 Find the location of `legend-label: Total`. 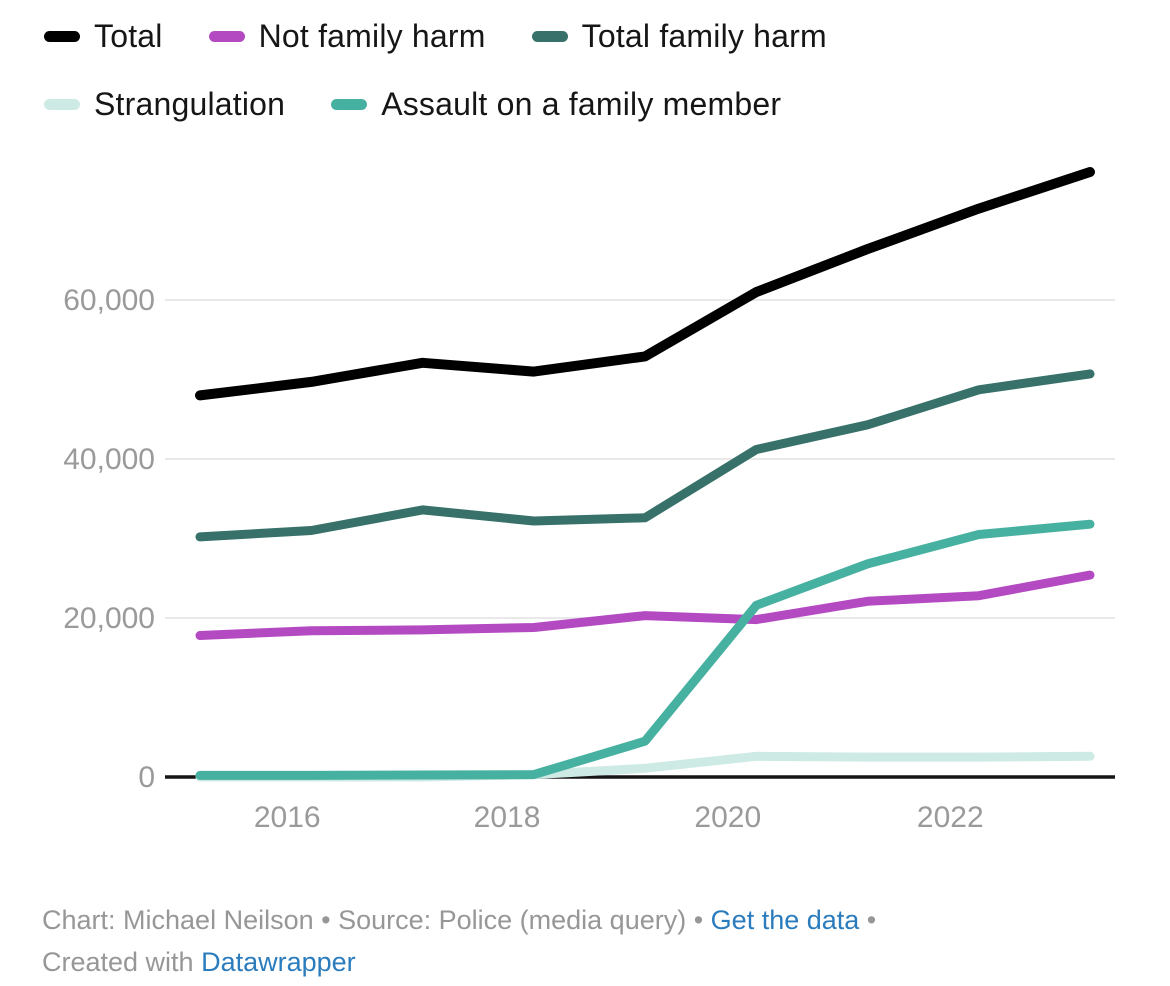

legend-label: Total is located at coordinates (128, 36).